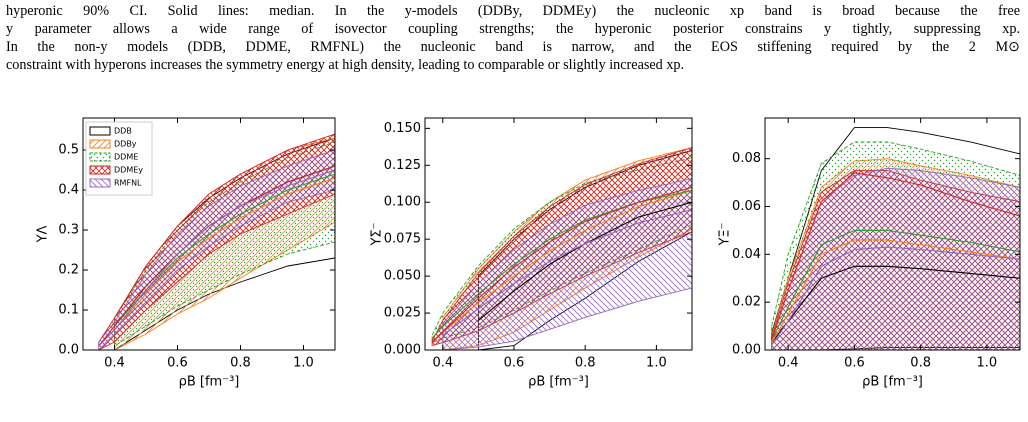  What do you see at coordinates (68, 270) in the screenshot?
I see `y-tick-label: 0.2` at bounding box center [68, 270].